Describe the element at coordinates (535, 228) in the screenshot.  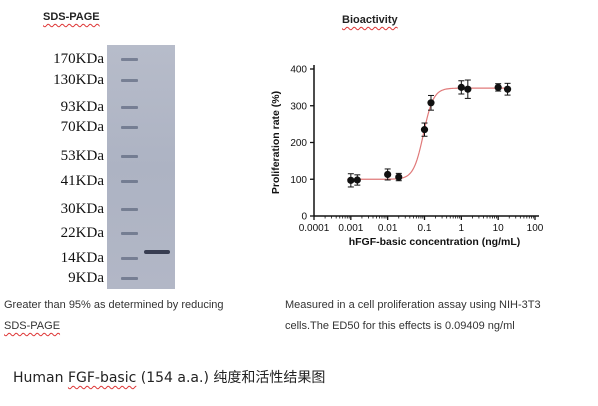
I see `x-tick-label: 100` at that location.